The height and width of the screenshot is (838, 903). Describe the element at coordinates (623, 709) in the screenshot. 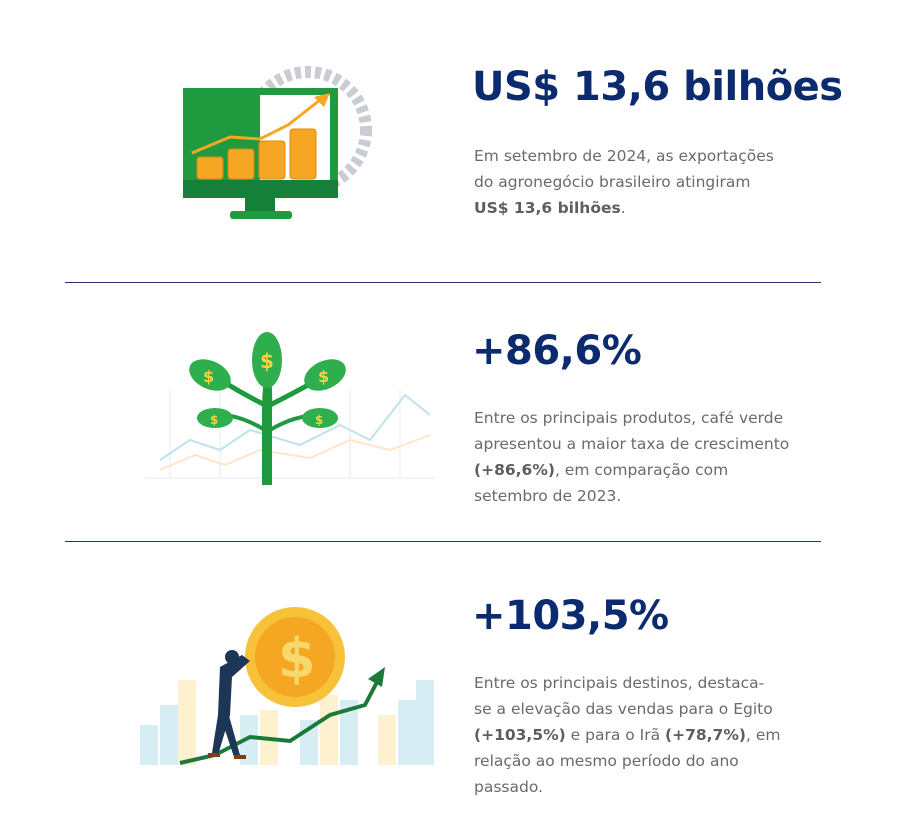

I see `text: se a elevação das vendas para o Egito` at that location.